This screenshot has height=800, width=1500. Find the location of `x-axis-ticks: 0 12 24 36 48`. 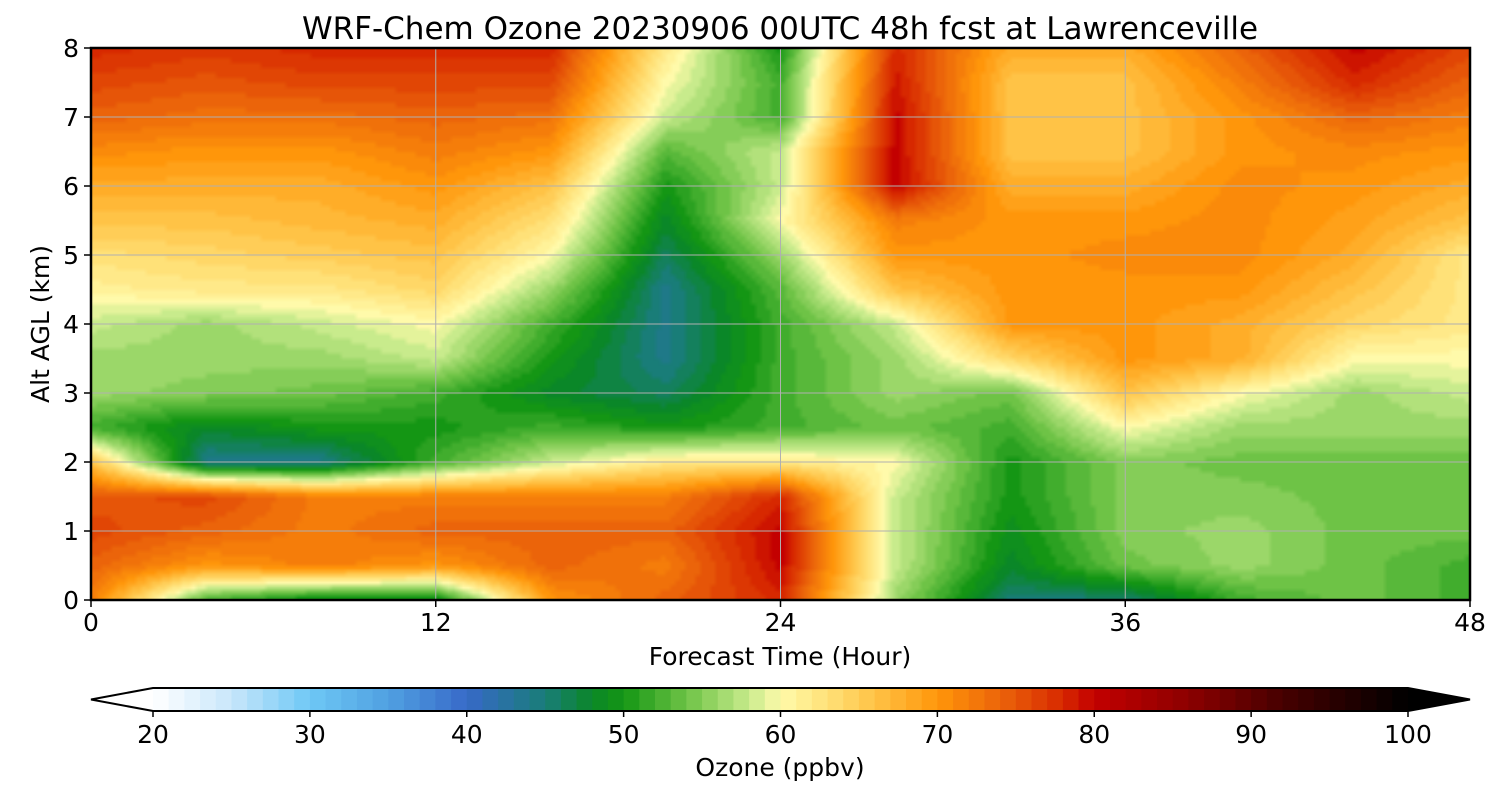

x-axis-ticks: 0 12 24 36 48 is located at coordinates (784, 618).